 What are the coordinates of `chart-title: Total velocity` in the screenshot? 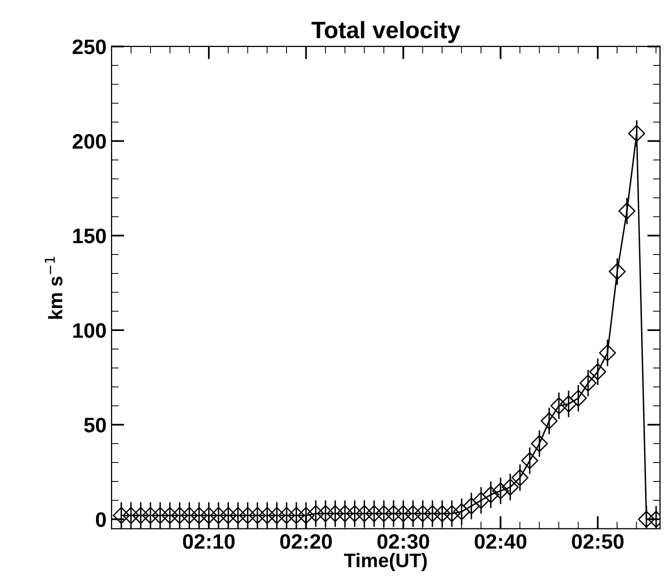 It's located at (385, 32).